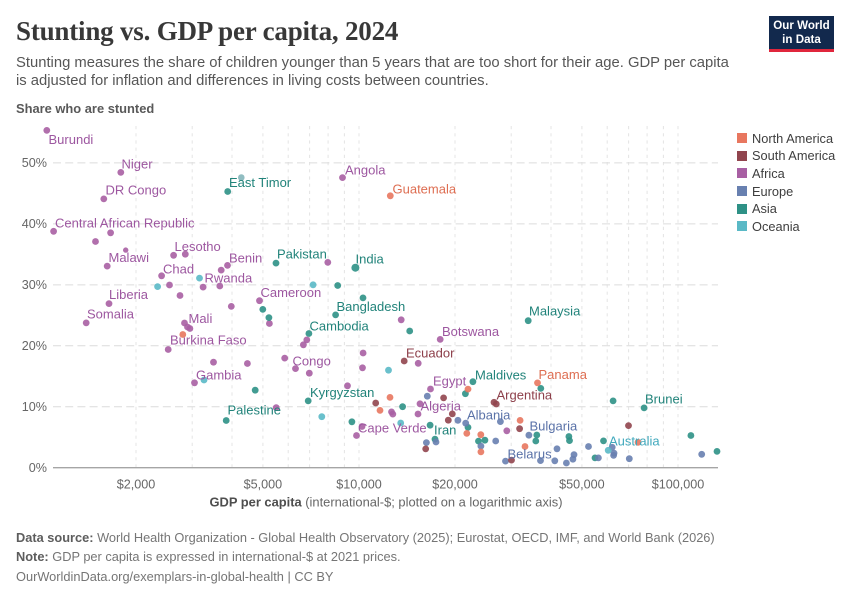  I want to click on svg-text: Rwanda, so click(229, 278).